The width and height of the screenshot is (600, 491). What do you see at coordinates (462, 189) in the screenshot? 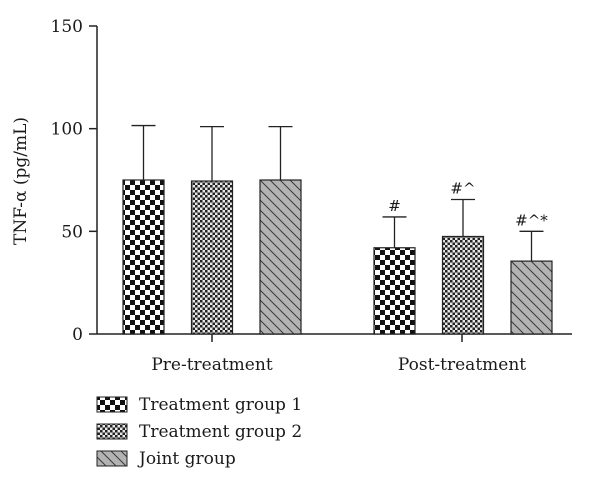
I see `significance-annotation: #^` at bounding box center [462, 189].